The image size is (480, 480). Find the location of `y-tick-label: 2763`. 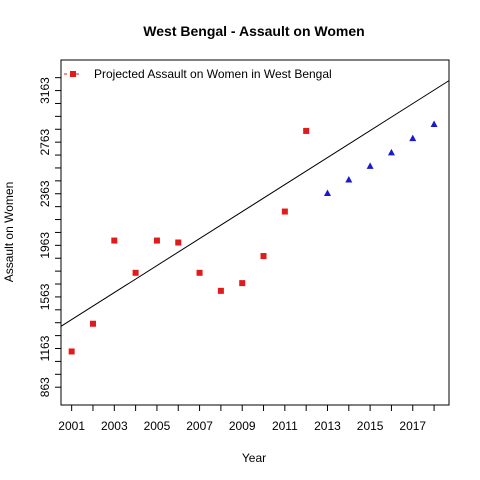

y-tick-label: 2763 is located at coordinates (45, 141).